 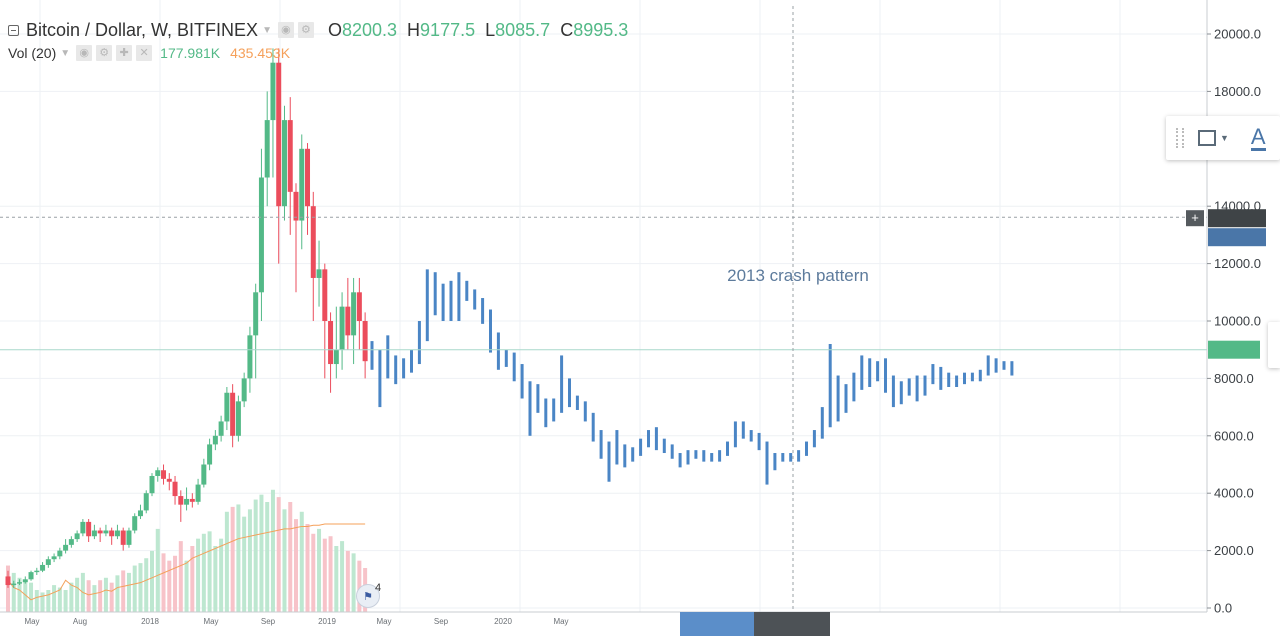 What do you see at coordinates (523, 29) in the screenshot?
I see `ohlc-low-value: 8085.7` at bounding box center [523, 29].